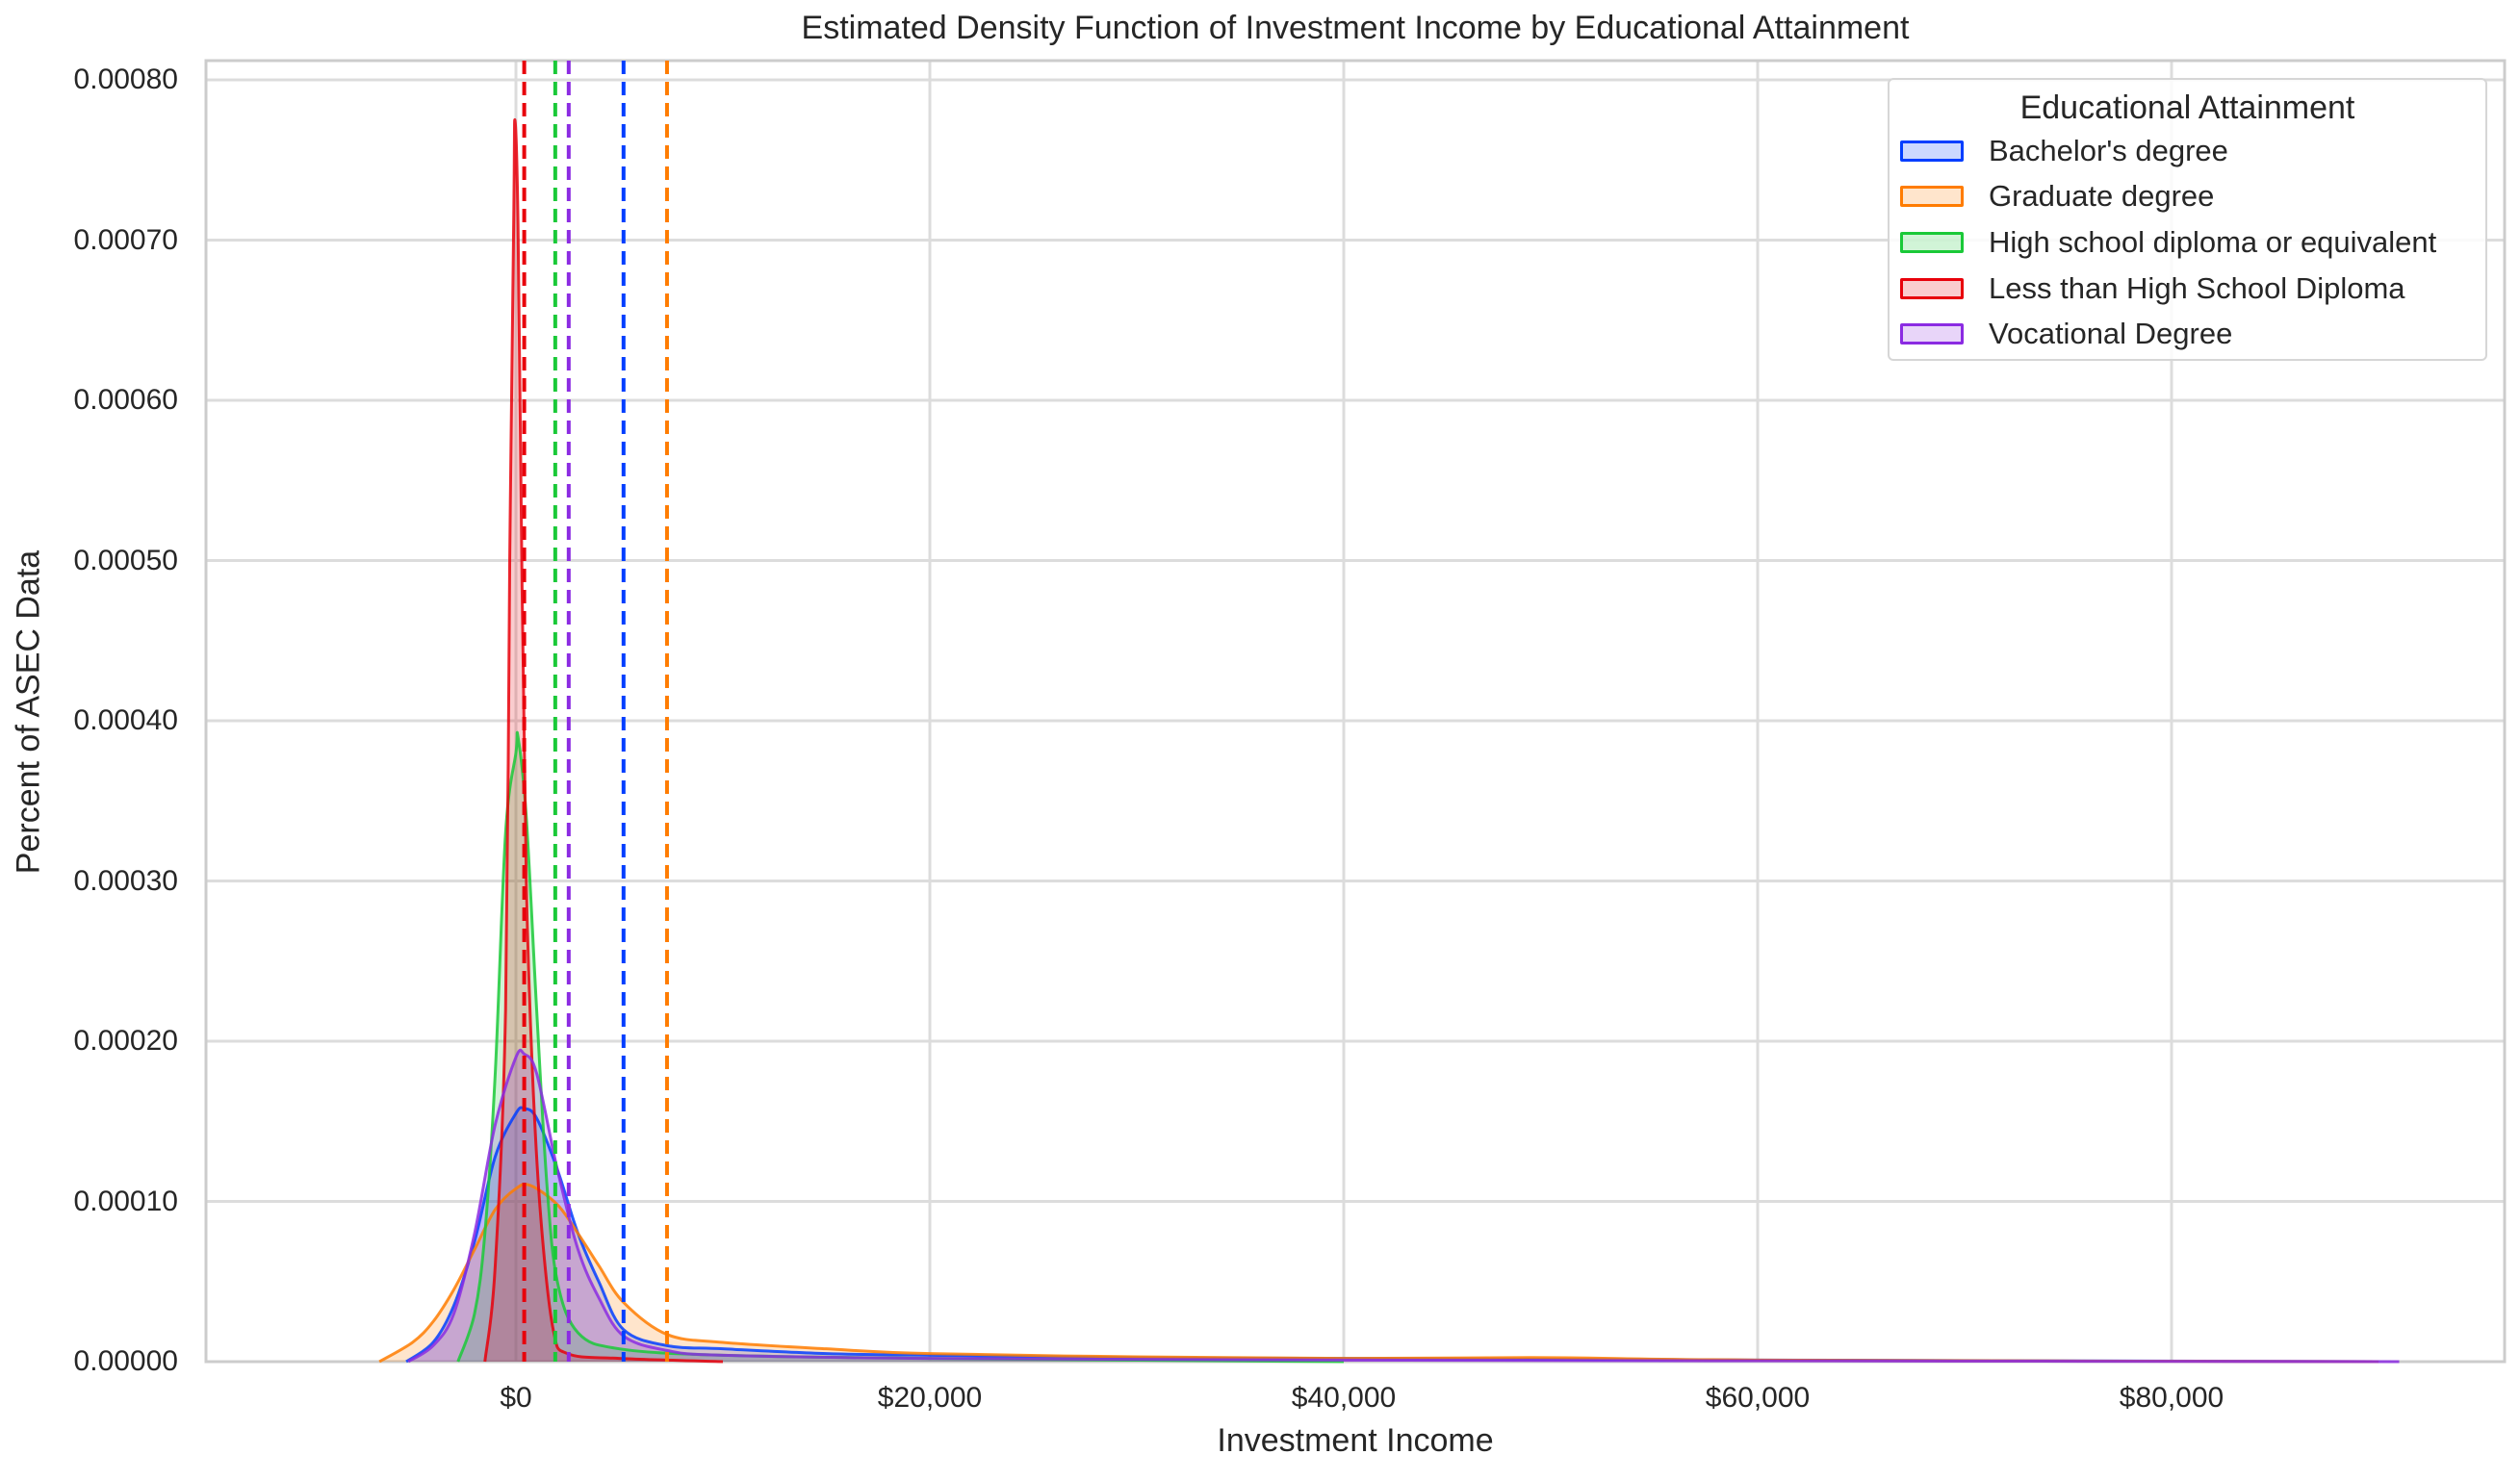 This screenshot has height=1480, width=2520. Describe the element at coordinates (125, 560) in the screenshot. I see `y-tick-label: 0.00050` at that location.